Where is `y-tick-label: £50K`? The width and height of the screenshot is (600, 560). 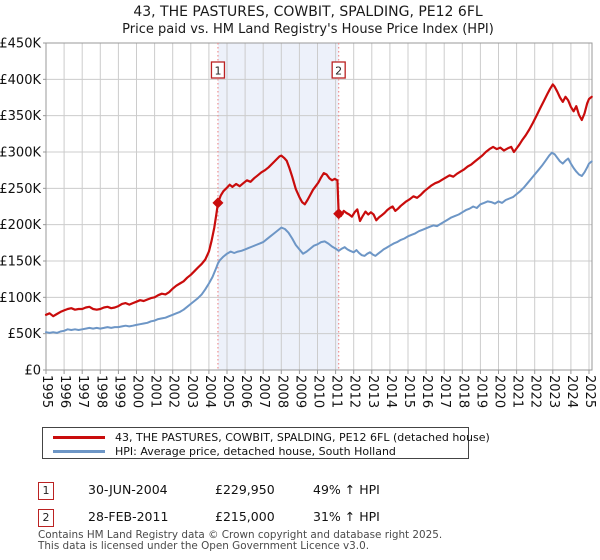 y-tick-label: £50K is located at coordinates (25, 334).